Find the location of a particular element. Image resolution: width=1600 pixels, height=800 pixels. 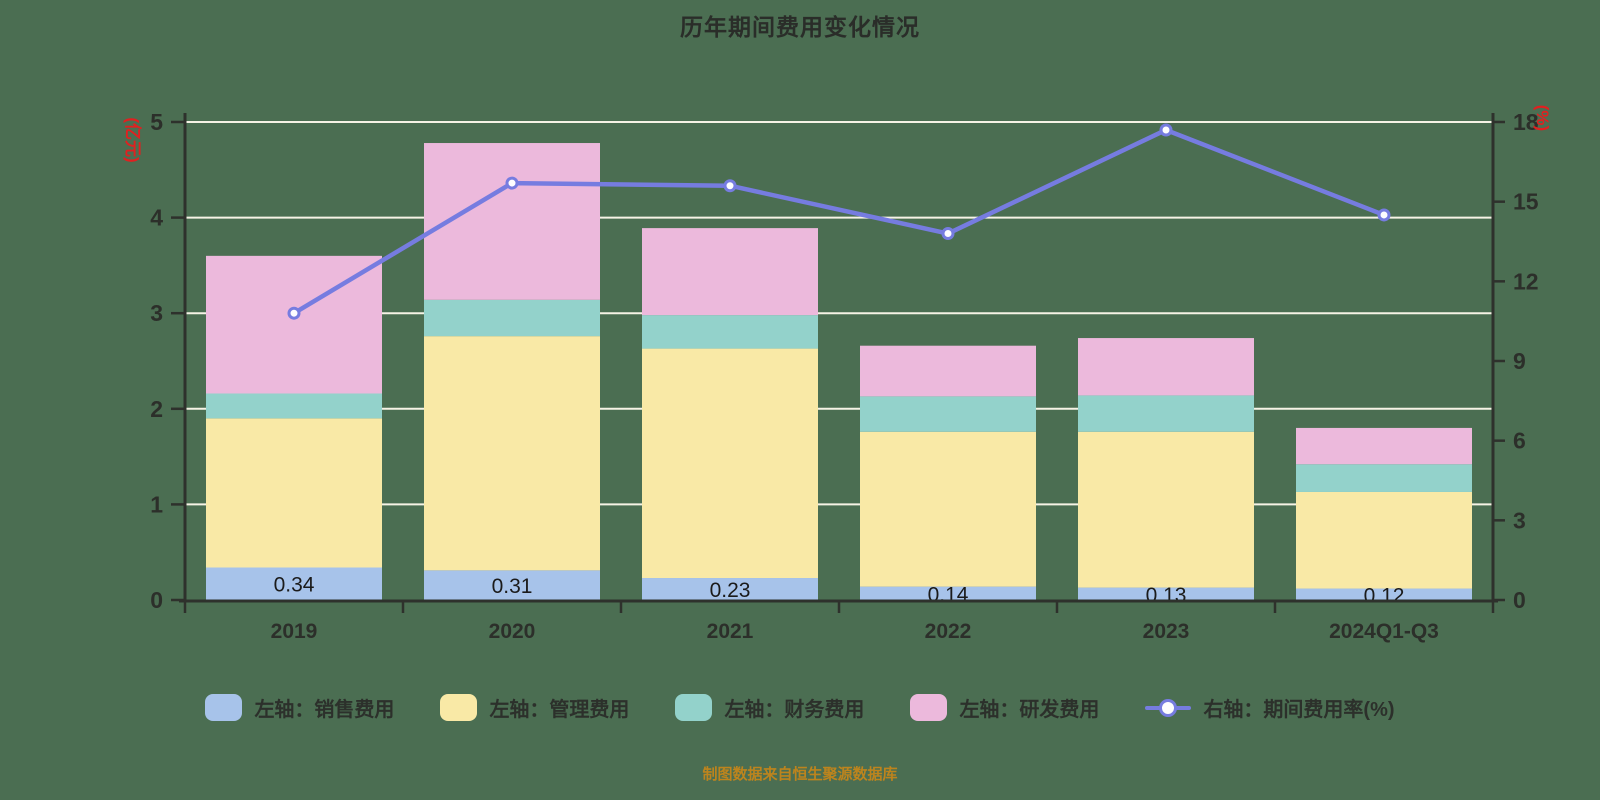

right-axis-tick-label: 12 is located at coordinates (1526, 281).